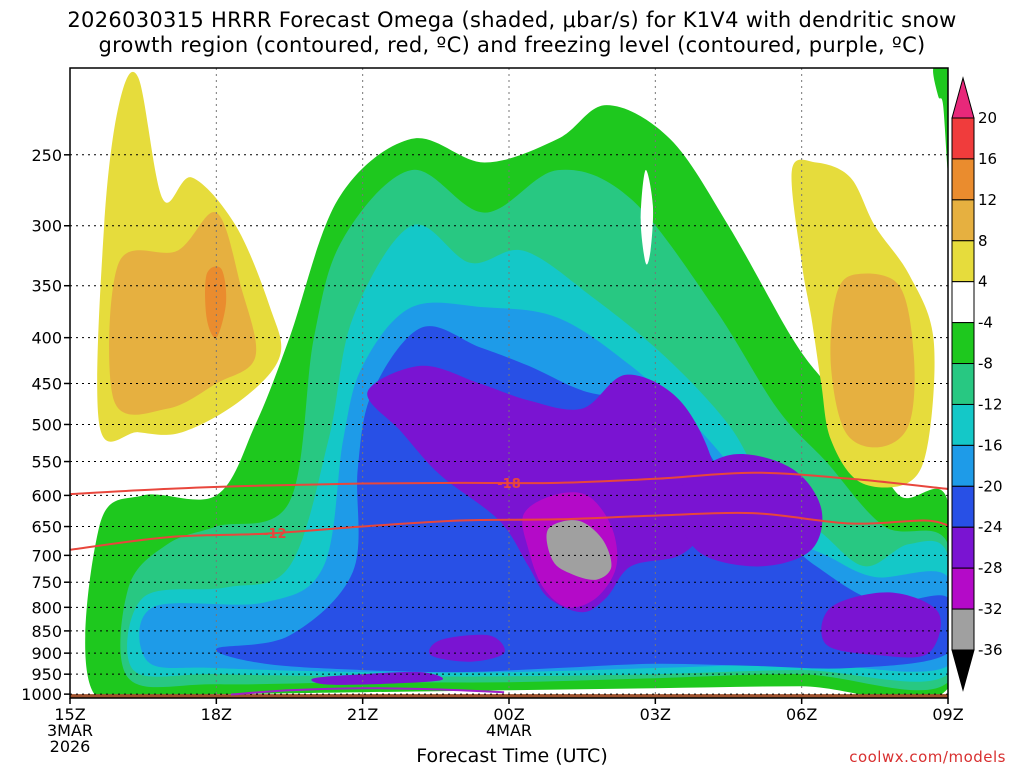 The width and height of the screenshot is (1024, 768). What do you see at coordinates (46, 226) in the screenshot?
I see `y-tick-label: 300` at bounding box center [46, 226].